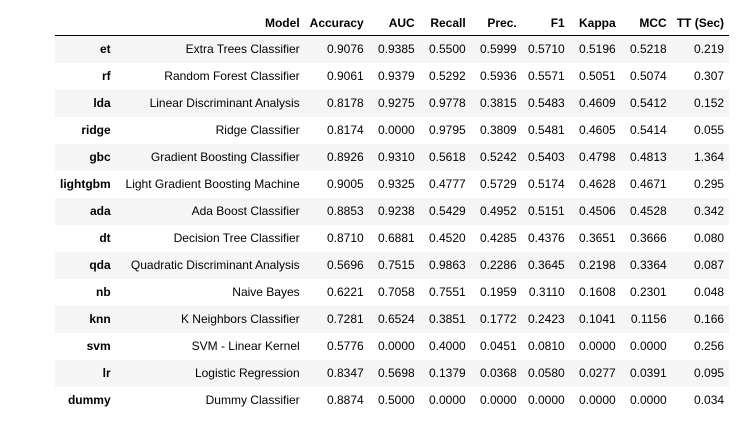 The width and height of the screenshot is (754, 425). Describe the element at coordinates (498, 319) in the screenshot. I see `precision-cell: 0.1772` at that location.